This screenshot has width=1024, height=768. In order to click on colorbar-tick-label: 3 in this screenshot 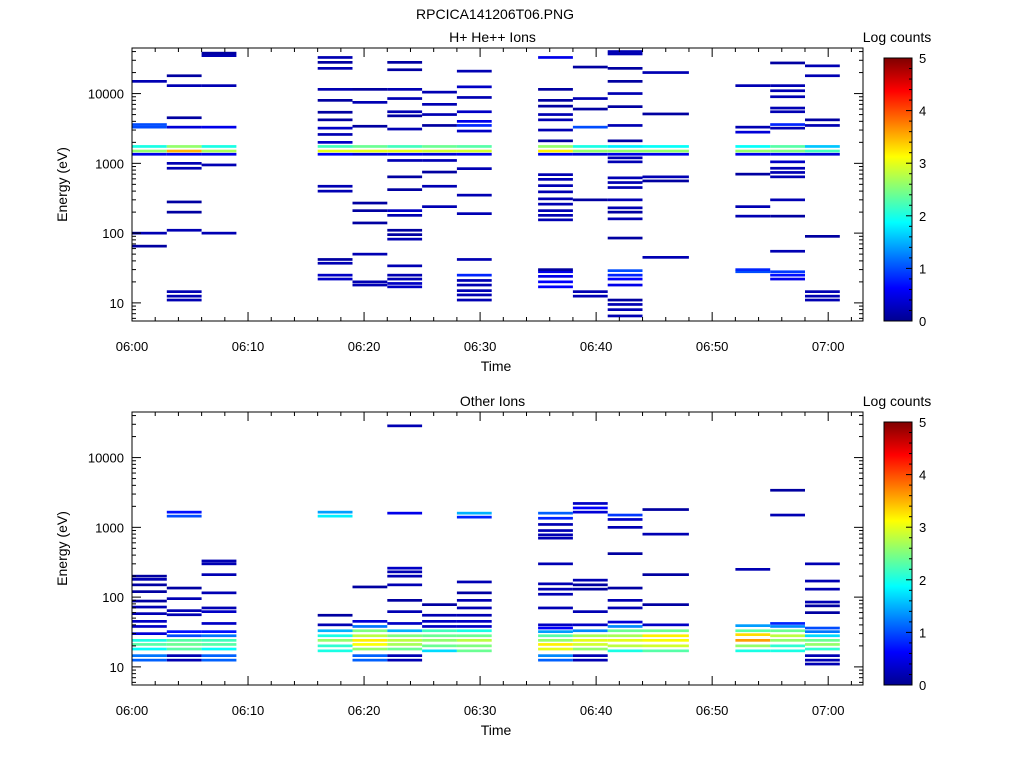, I will do `click(922, 527)`.